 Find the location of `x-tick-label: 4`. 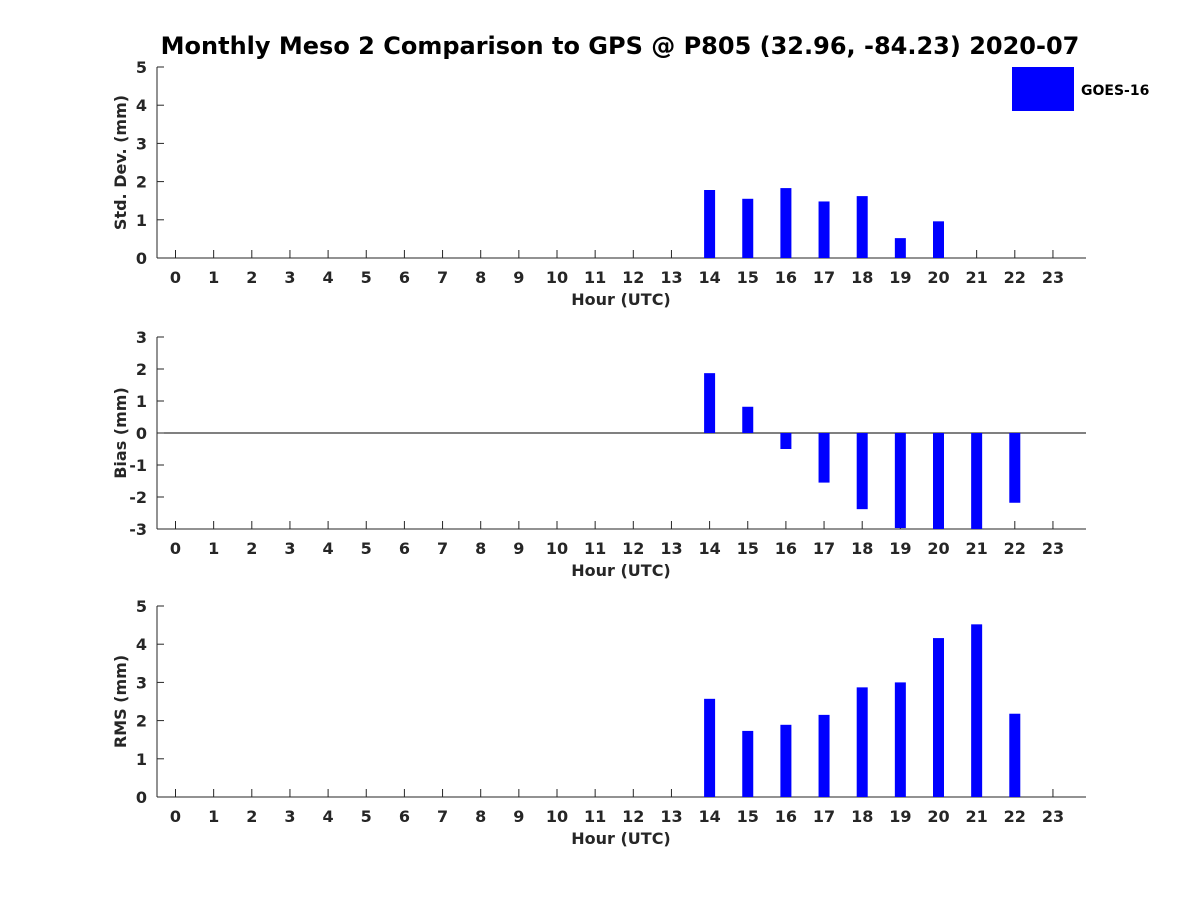

x-tick-label: 4 is located at coordinates (328, 816).